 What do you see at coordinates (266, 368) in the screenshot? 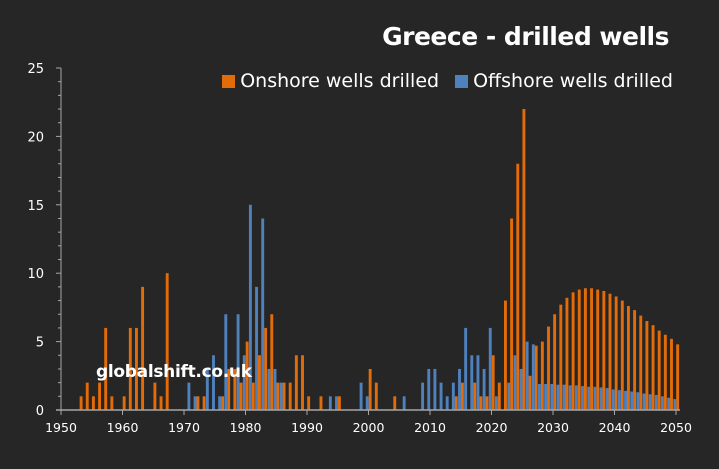
I see `bar-onshore-1983` at bounding box center [266, 368].